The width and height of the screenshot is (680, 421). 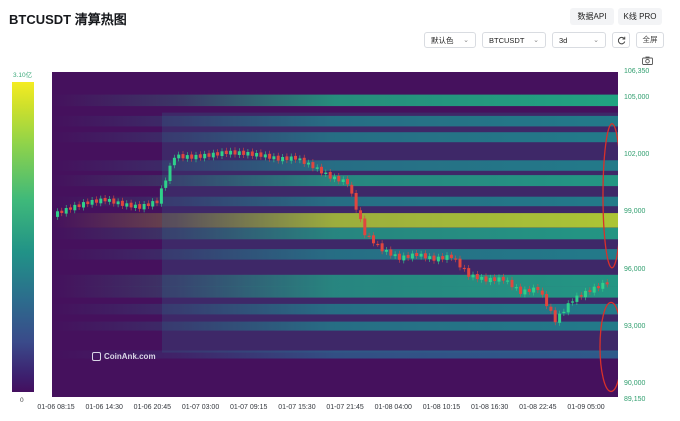 What do you see at coordinates (538, 407) in the screenshot?
I see `x-tick-label: 01-08 22:45` at bounding box center [538, 407].